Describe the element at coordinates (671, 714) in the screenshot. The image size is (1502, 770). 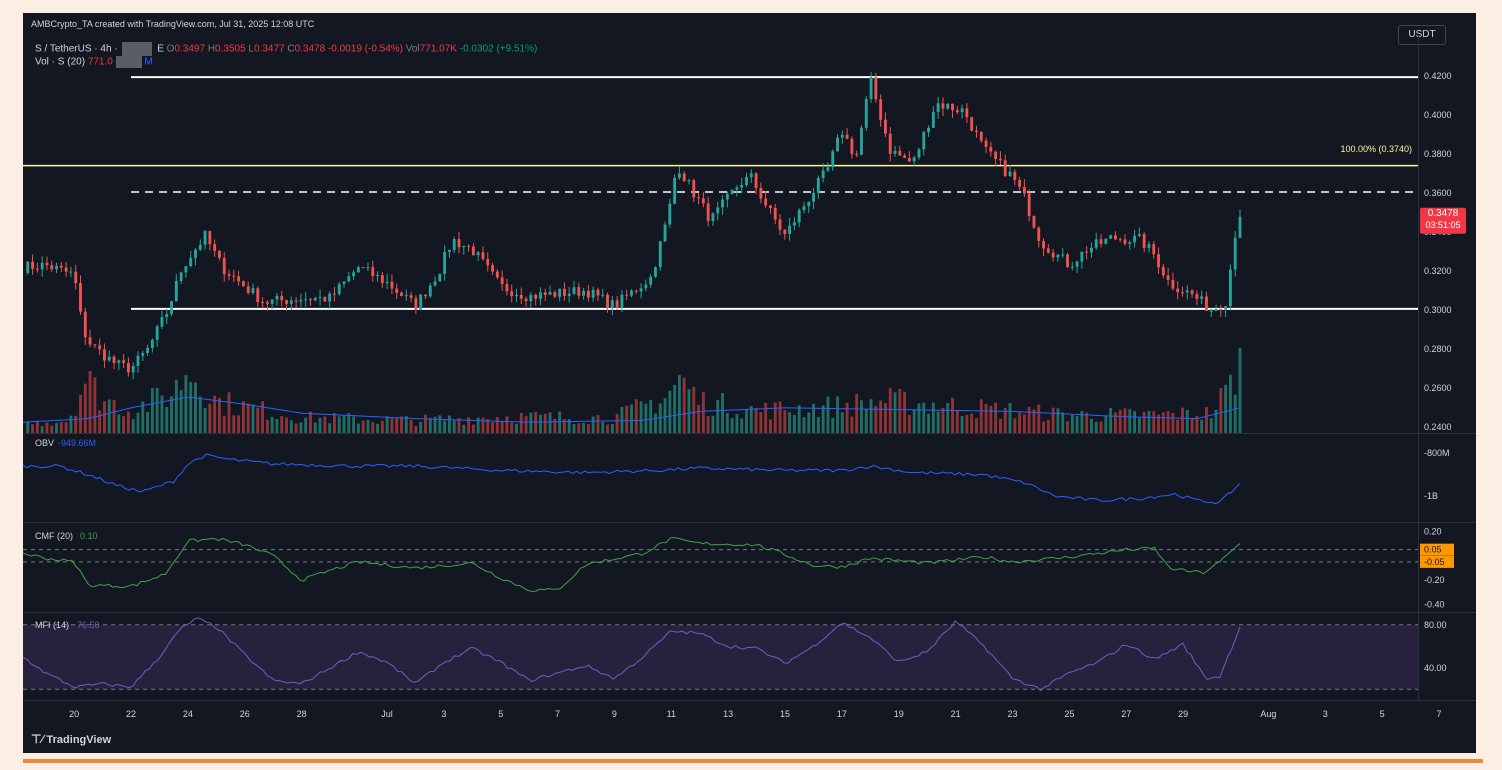
I see `time-tick-label: 11` at that location.